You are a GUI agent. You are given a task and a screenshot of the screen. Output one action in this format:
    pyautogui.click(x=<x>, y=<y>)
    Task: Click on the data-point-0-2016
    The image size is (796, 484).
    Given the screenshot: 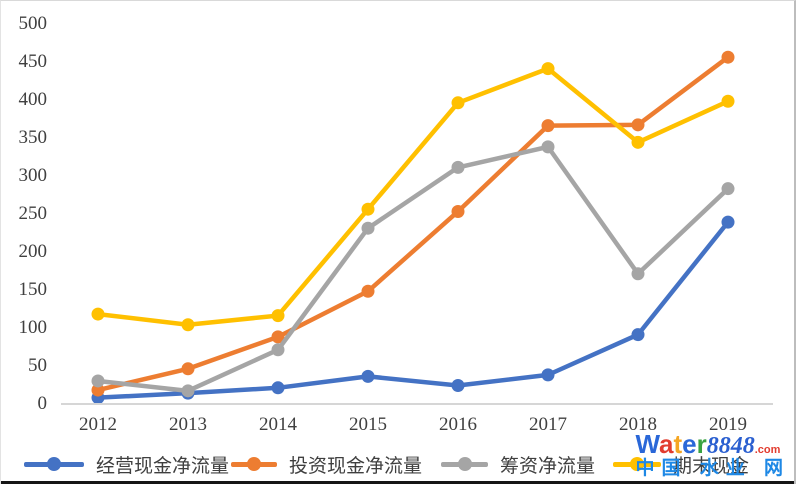 What is the action you would take?
    pyautogui.click(x=458, y=386)
    